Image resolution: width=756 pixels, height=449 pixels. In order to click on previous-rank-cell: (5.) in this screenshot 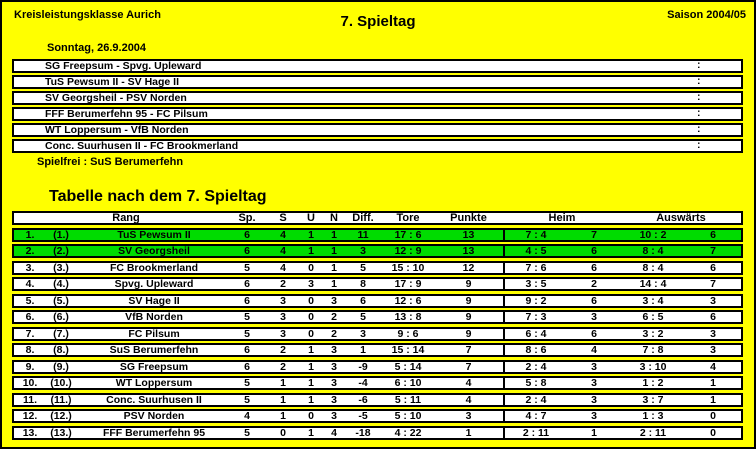, I will do `click(61, 300)`.